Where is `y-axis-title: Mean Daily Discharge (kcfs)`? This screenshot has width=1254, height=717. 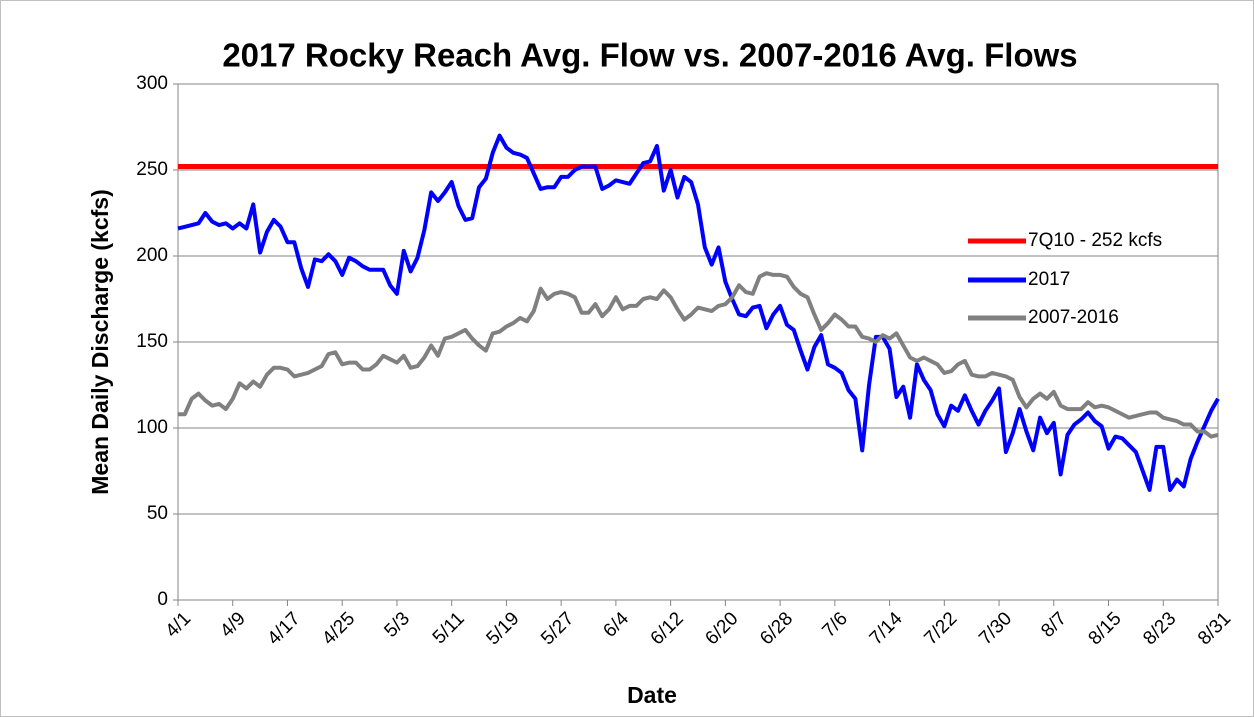 y-axis-title: Mean Daily Discharge (kcfs) is located at coordinates (100, 342).